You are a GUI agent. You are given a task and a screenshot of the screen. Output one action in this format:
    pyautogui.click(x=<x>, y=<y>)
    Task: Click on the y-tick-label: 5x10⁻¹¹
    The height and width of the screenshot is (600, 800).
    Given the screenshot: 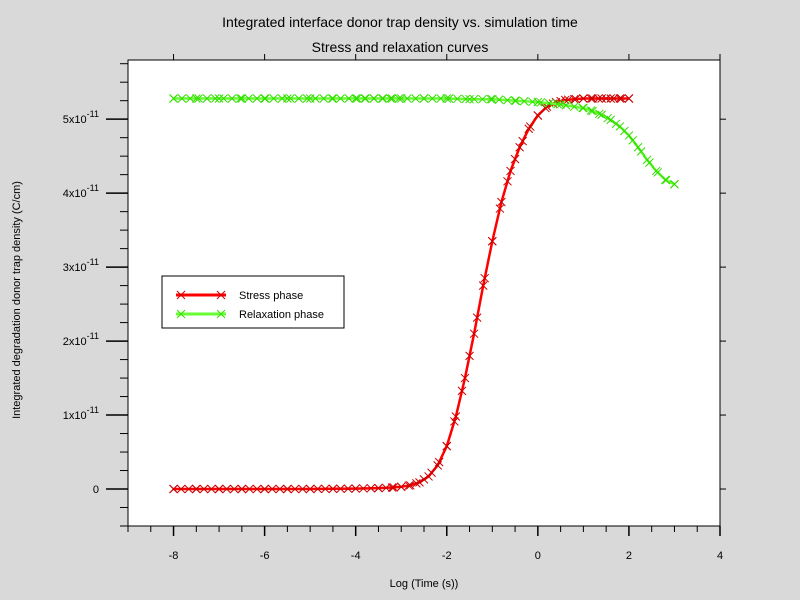 What is the action you would take?
    pyautogui.click(x=81, y=117)
    